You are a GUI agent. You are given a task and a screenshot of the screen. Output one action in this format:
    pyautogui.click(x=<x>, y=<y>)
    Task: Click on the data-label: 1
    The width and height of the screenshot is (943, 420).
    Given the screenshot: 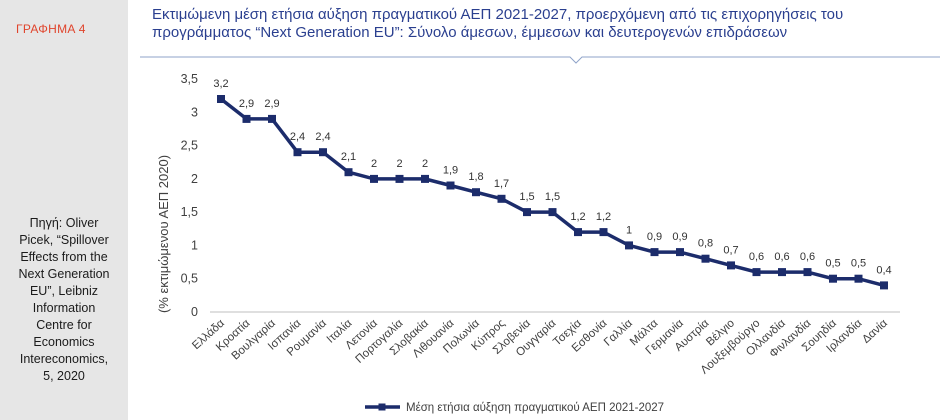 What is the action you would take?
    pyautogui.click(x=629, y=230)
    